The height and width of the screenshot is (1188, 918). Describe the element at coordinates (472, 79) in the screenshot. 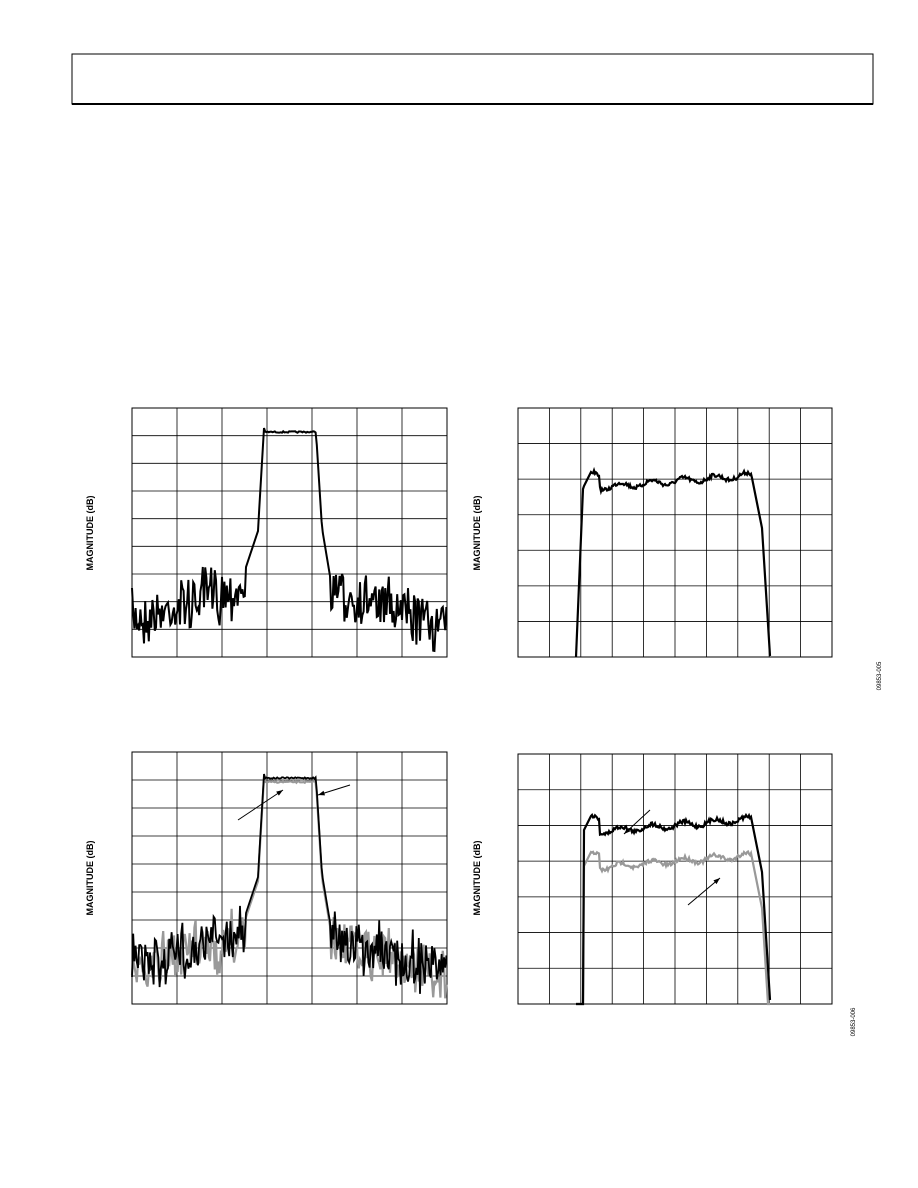

I see `header-box` at that location.